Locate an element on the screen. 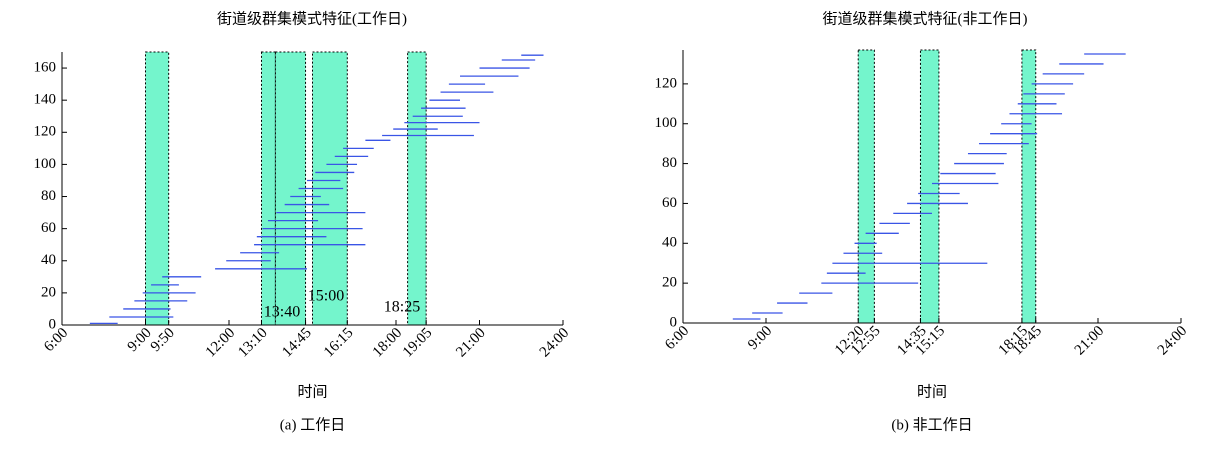 The width and height of the screenshot is (1216, 449). x-tick-label: 14:45 is located at coordinates (296, 342).